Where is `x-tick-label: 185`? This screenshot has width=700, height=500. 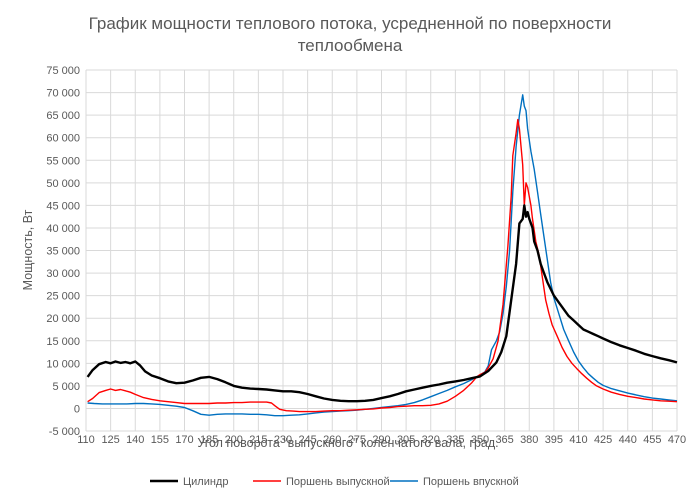 x-tick-label: 185 is located at coordinates (209, 440).